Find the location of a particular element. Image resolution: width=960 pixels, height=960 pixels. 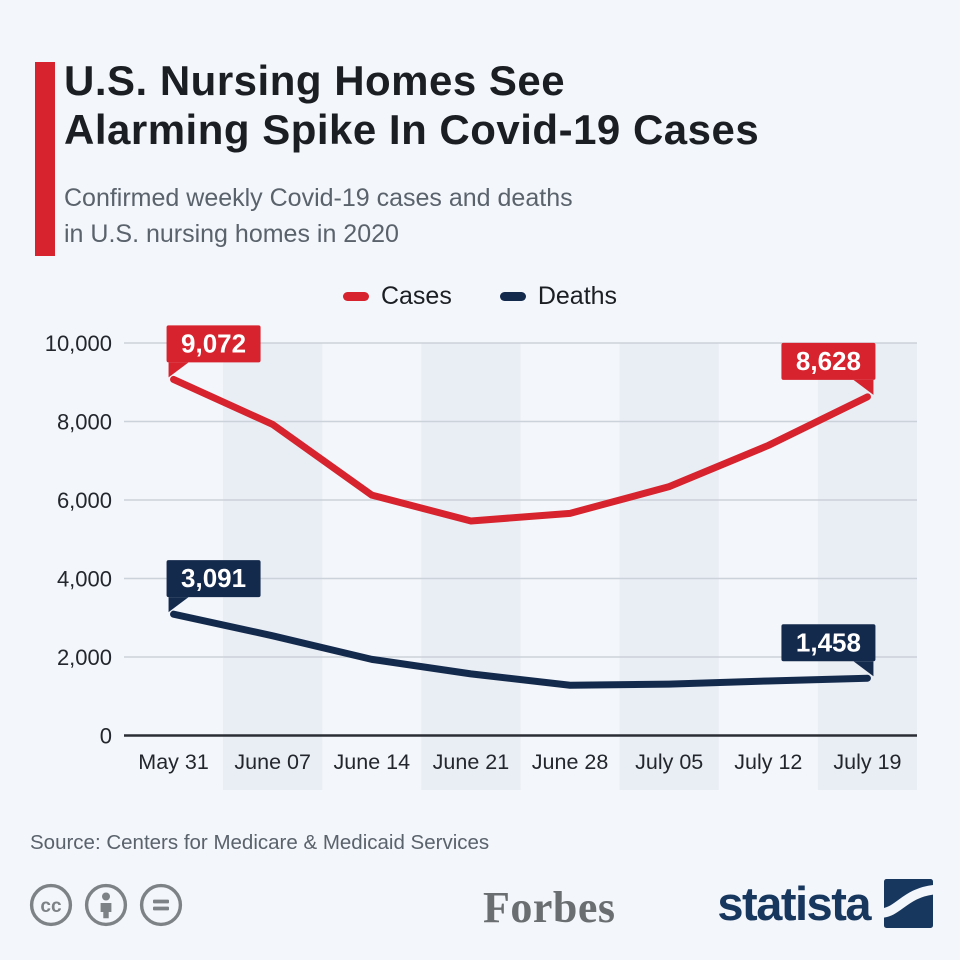

y-tick-label: 8,000 is located at coordinates (84, 422).